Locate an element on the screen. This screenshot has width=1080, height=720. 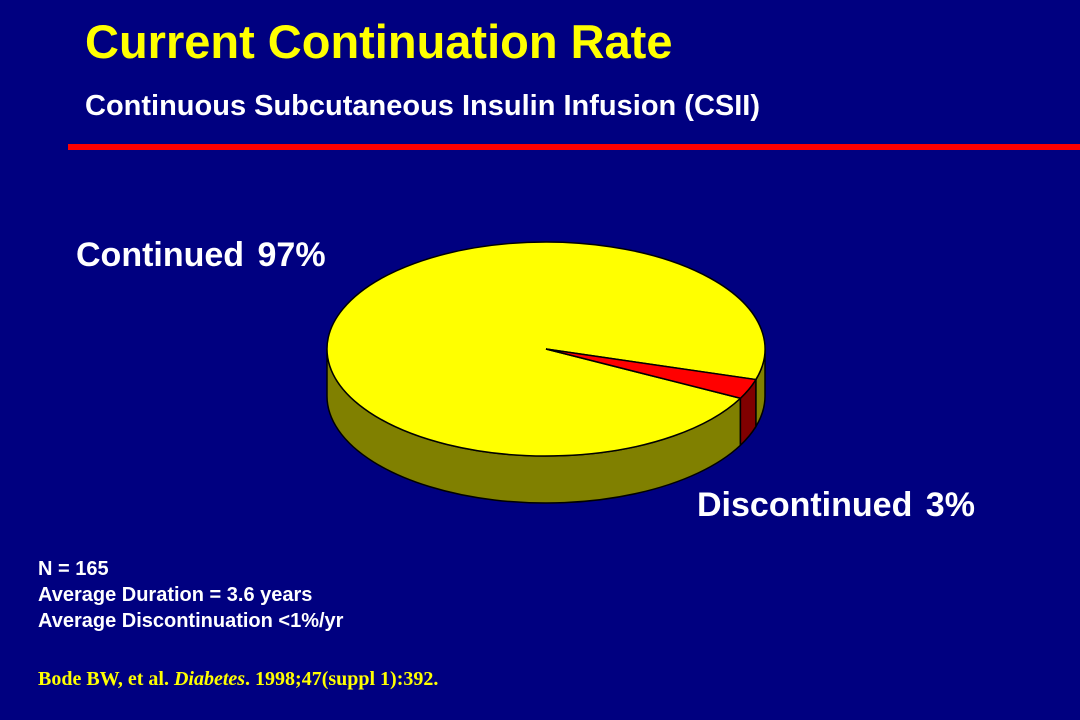
citation-details: . 1998;47(suppl 1):392. is located at coordinates (342, 679).